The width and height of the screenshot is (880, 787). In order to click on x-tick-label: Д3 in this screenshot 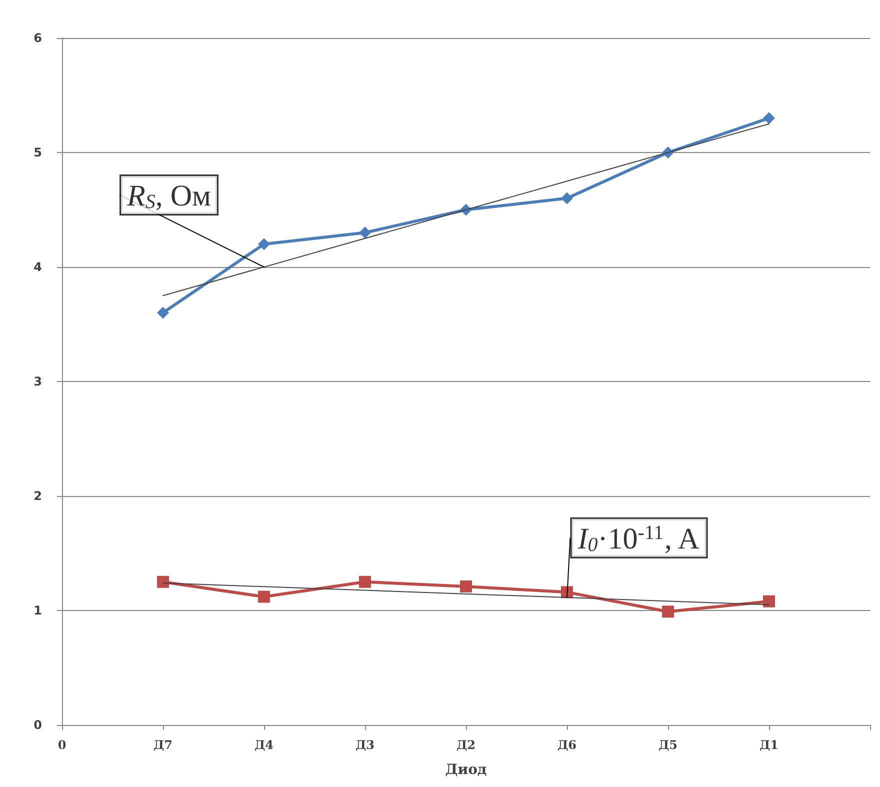, I will do `click(365, 745)`.